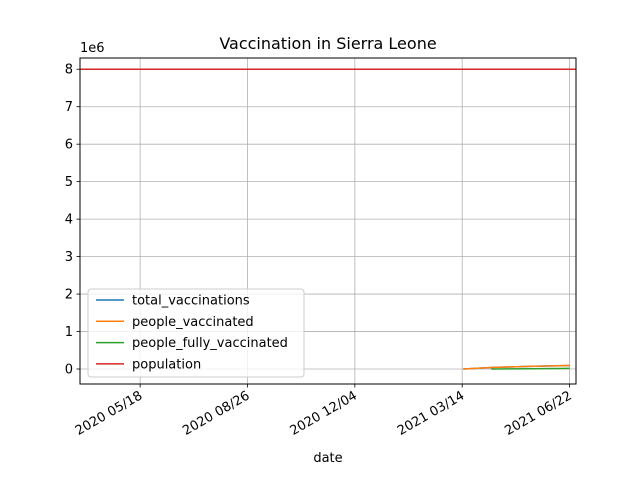 This screenshot has height=480, width=640. I want to click on series-line-people-fully-vaccinated, so click(530, 368).